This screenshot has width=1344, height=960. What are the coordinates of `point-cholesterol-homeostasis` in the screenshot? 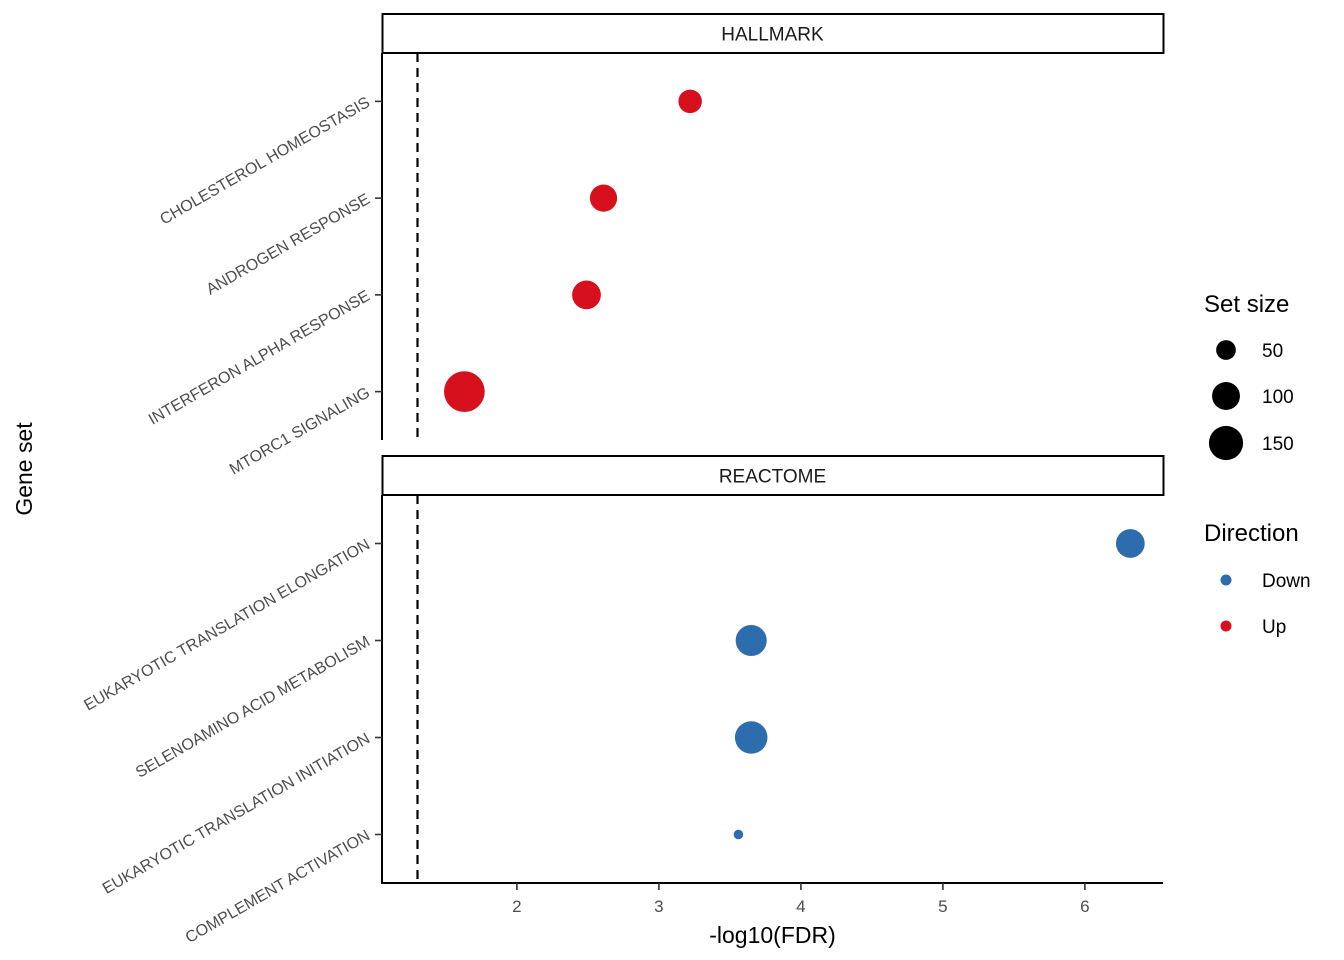 It's located at (690, 101).